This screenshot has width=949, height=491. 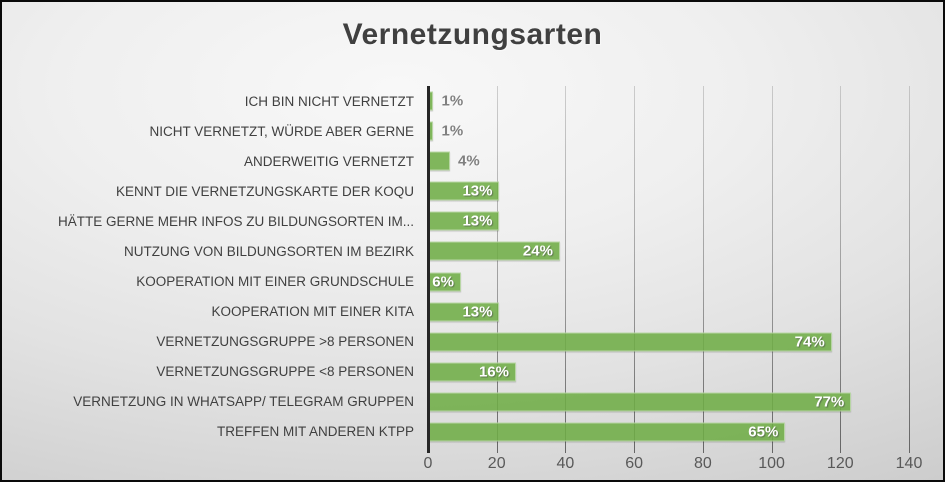 I want to click on bar-row: 6%, so click(x=668, y=282).